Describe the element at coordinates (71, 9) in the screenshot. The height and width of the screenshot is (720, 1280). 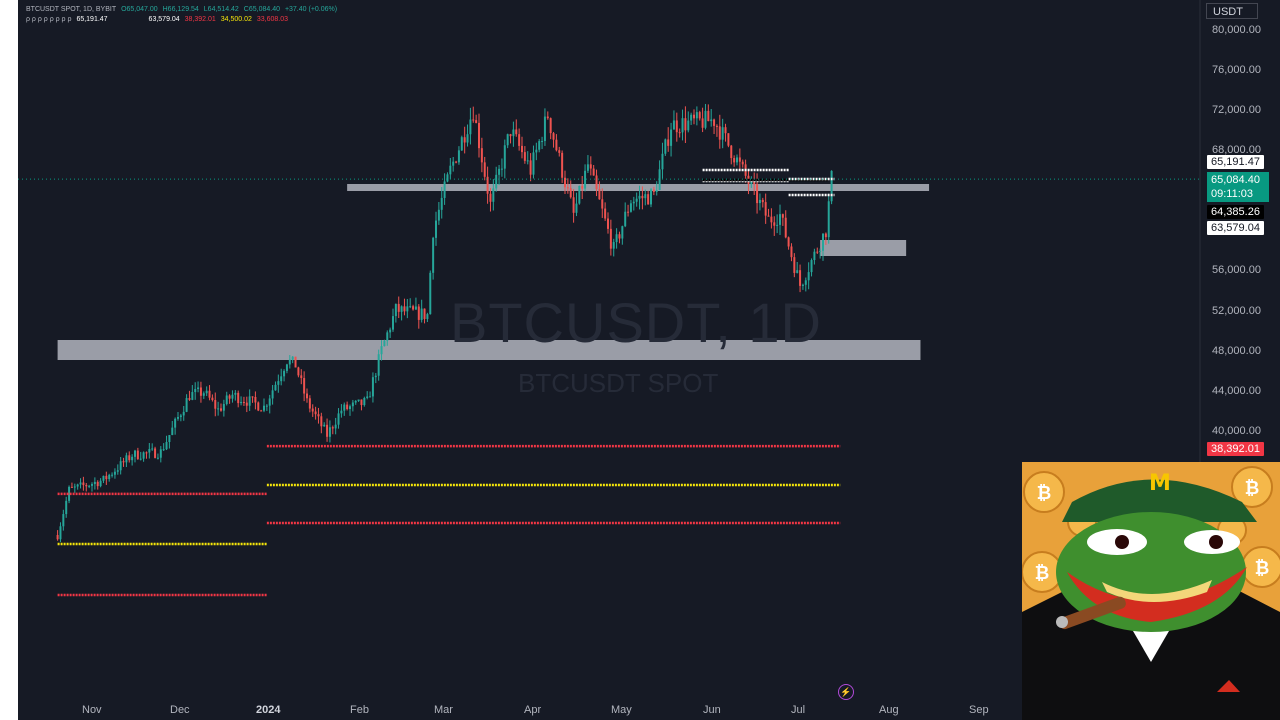
I see `symbol-label: BTCUSDT SPOT, 1D, BYBIT` at that location.